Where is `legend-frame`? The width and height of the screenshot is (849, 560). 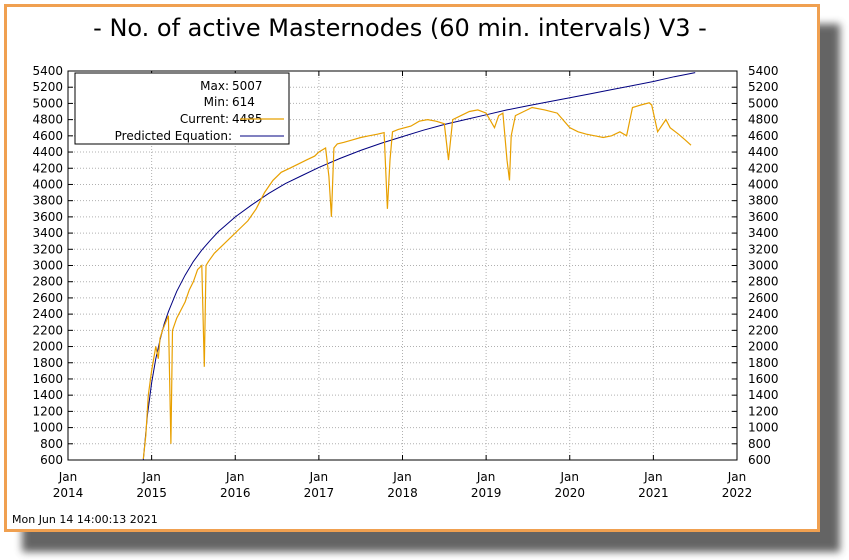 legend-frame is located at coordinates (182, 108).